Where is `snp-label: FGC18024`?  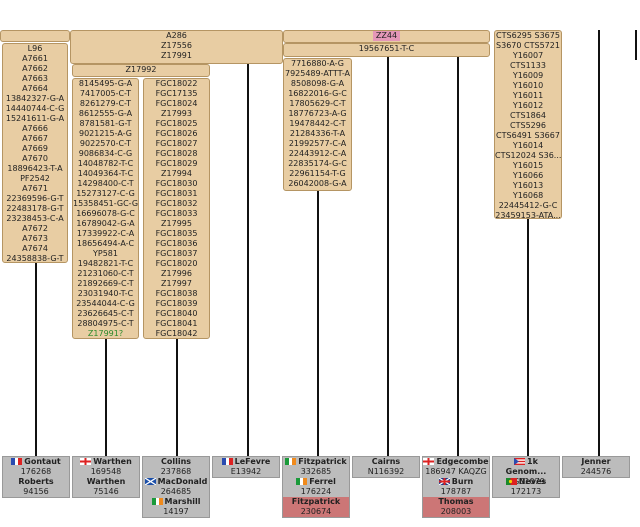
snp-label: FGC18024 is located at coordinates (176, 103).